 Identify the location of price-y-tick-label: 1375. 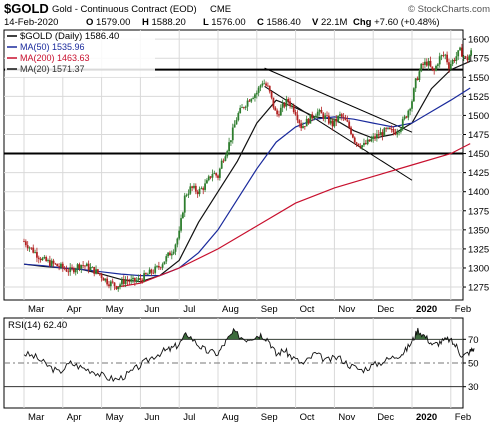
(478, 211).